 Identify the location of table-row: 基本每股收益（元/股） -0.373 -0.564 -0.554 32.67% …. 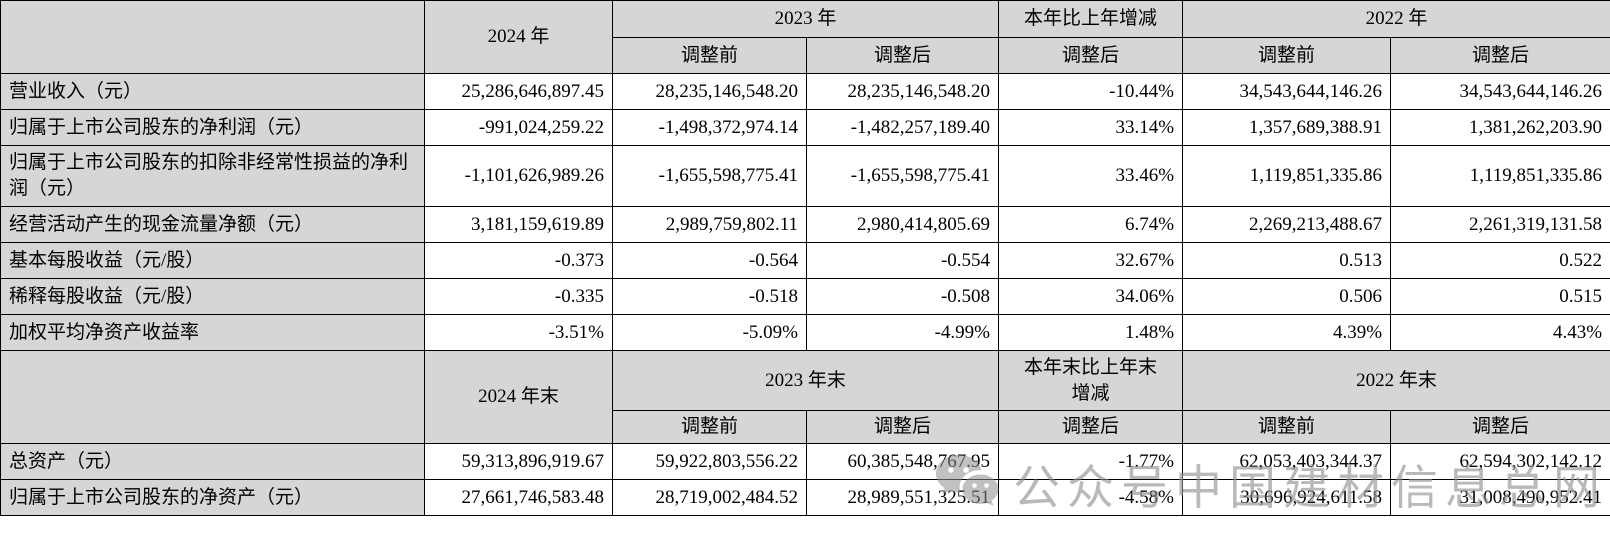
(805, 260).